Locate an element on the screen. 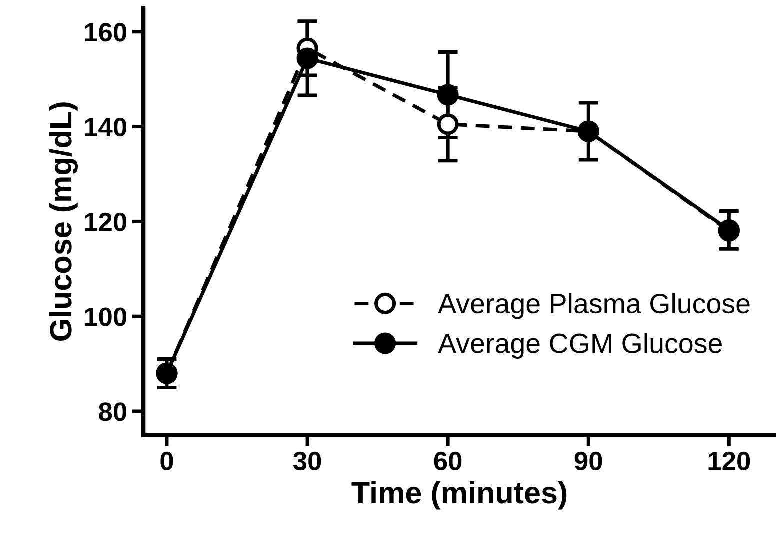  x-tick-label: 30 is located at coordinates (307, 461).